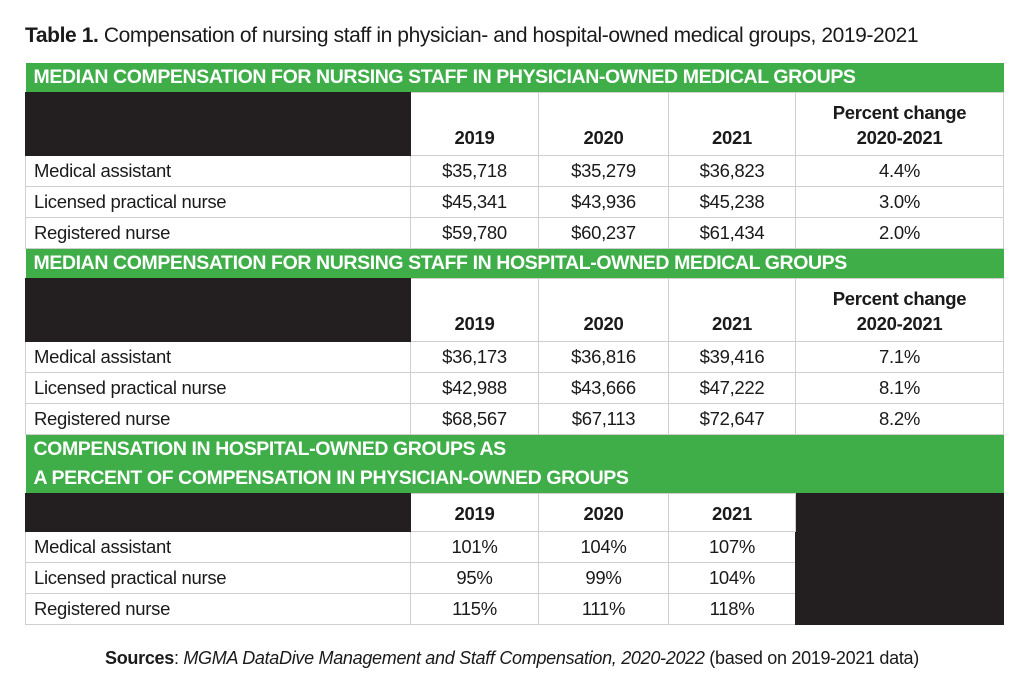 Image resolution: width=1024 pixels, height=691 pixels. Describe the element at coordinates (603, 357) in the screenshot. I see `value-cell-2020: $36,816` at that location.